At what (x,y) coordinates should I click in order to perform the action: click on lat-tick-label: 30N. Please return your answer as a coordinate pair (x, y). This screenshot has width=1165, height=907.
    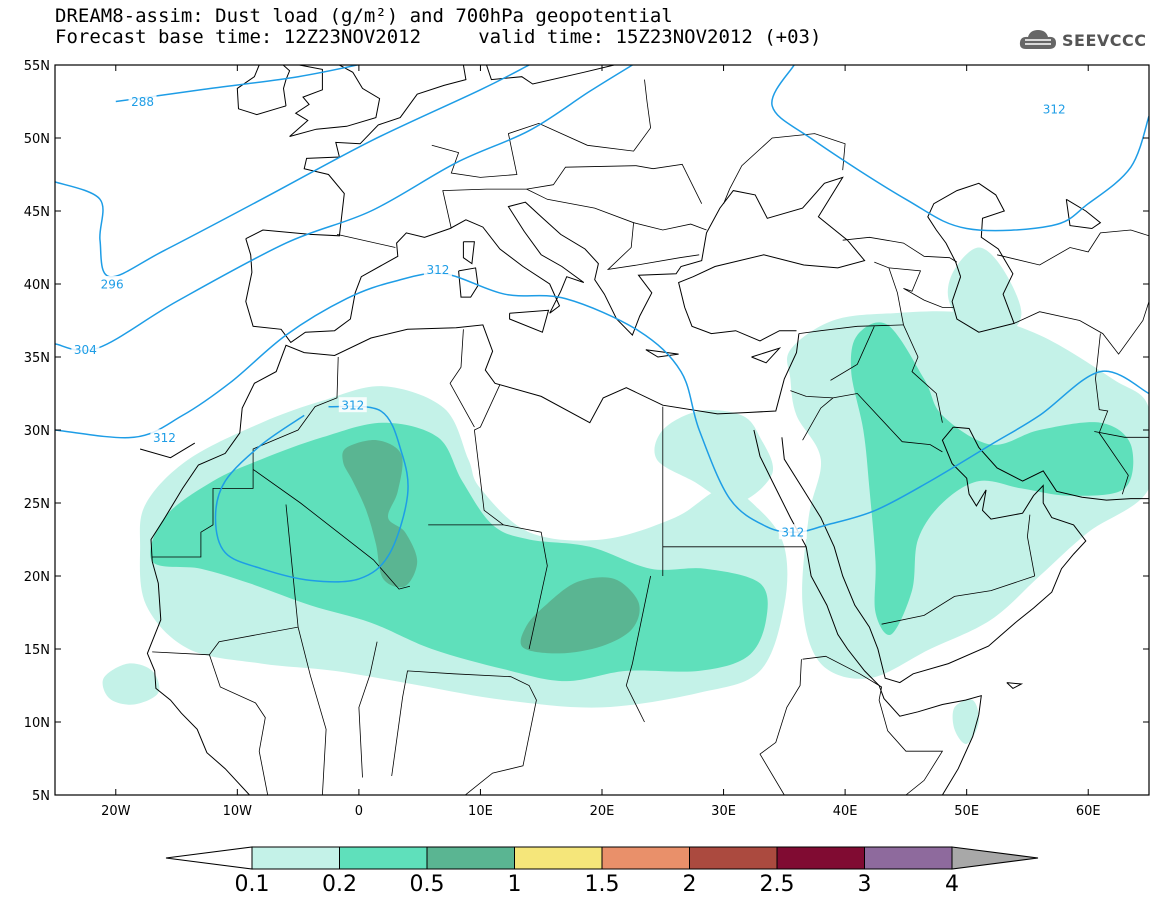
    Looking at the image, I should click on (37, 431).